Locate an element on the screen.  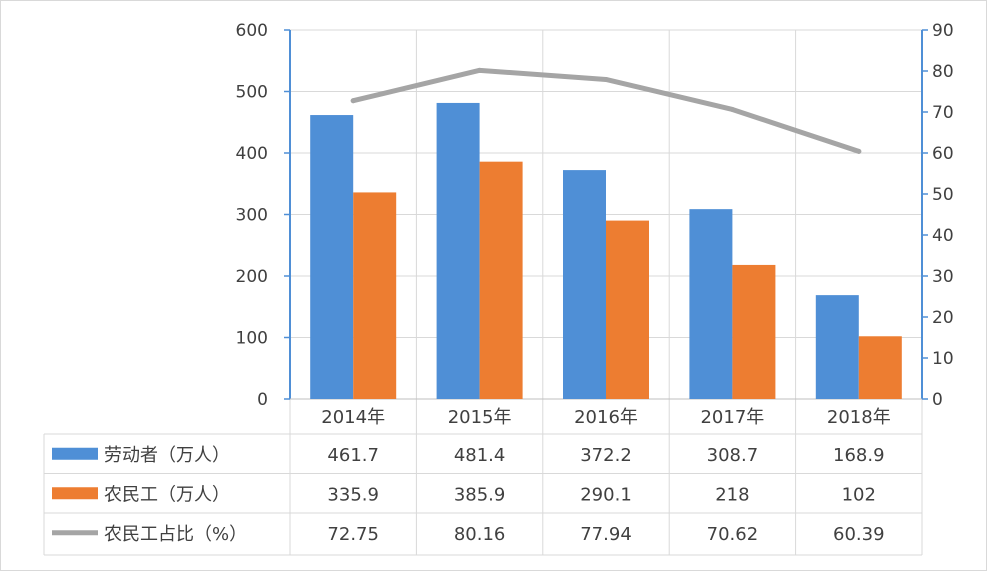
y-tick-label-right: 0 is located at coordinates (937, 400).